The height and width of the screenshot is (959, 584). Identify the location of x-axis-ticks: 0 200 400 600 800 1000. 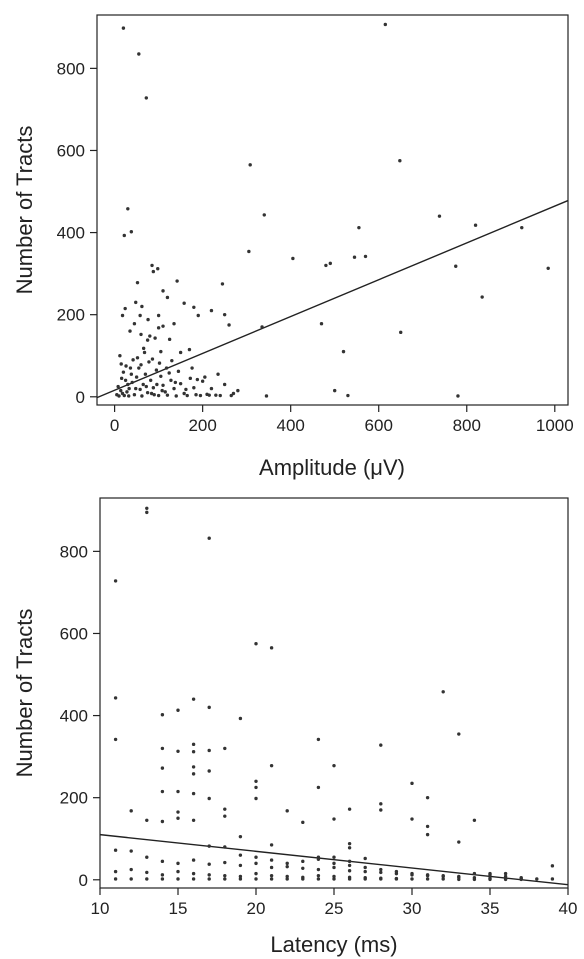
(342, 420).